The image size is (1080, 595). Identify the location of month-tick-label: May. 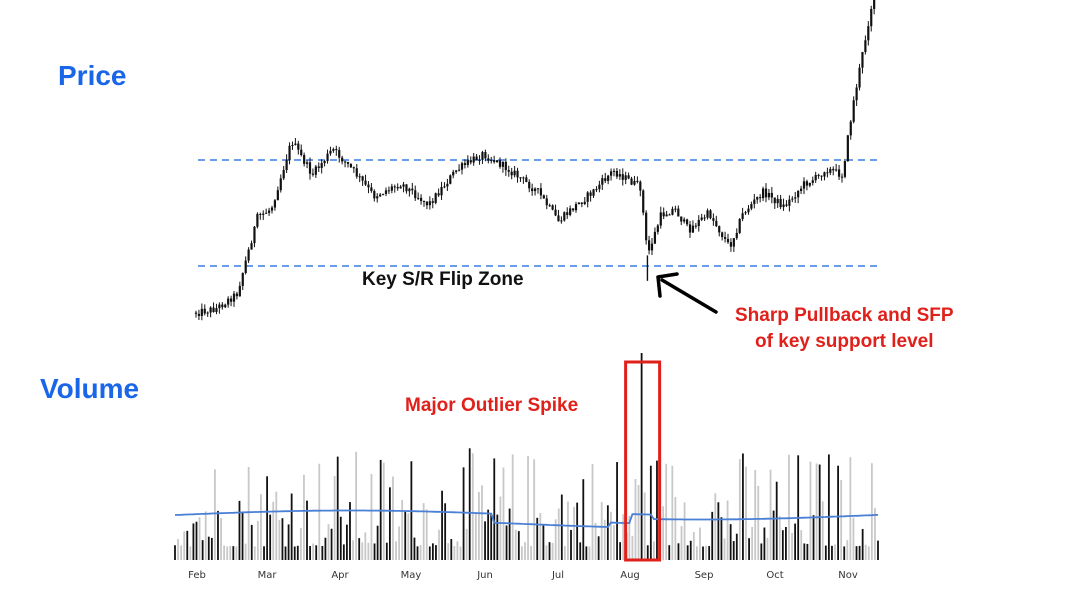
(411, 575).